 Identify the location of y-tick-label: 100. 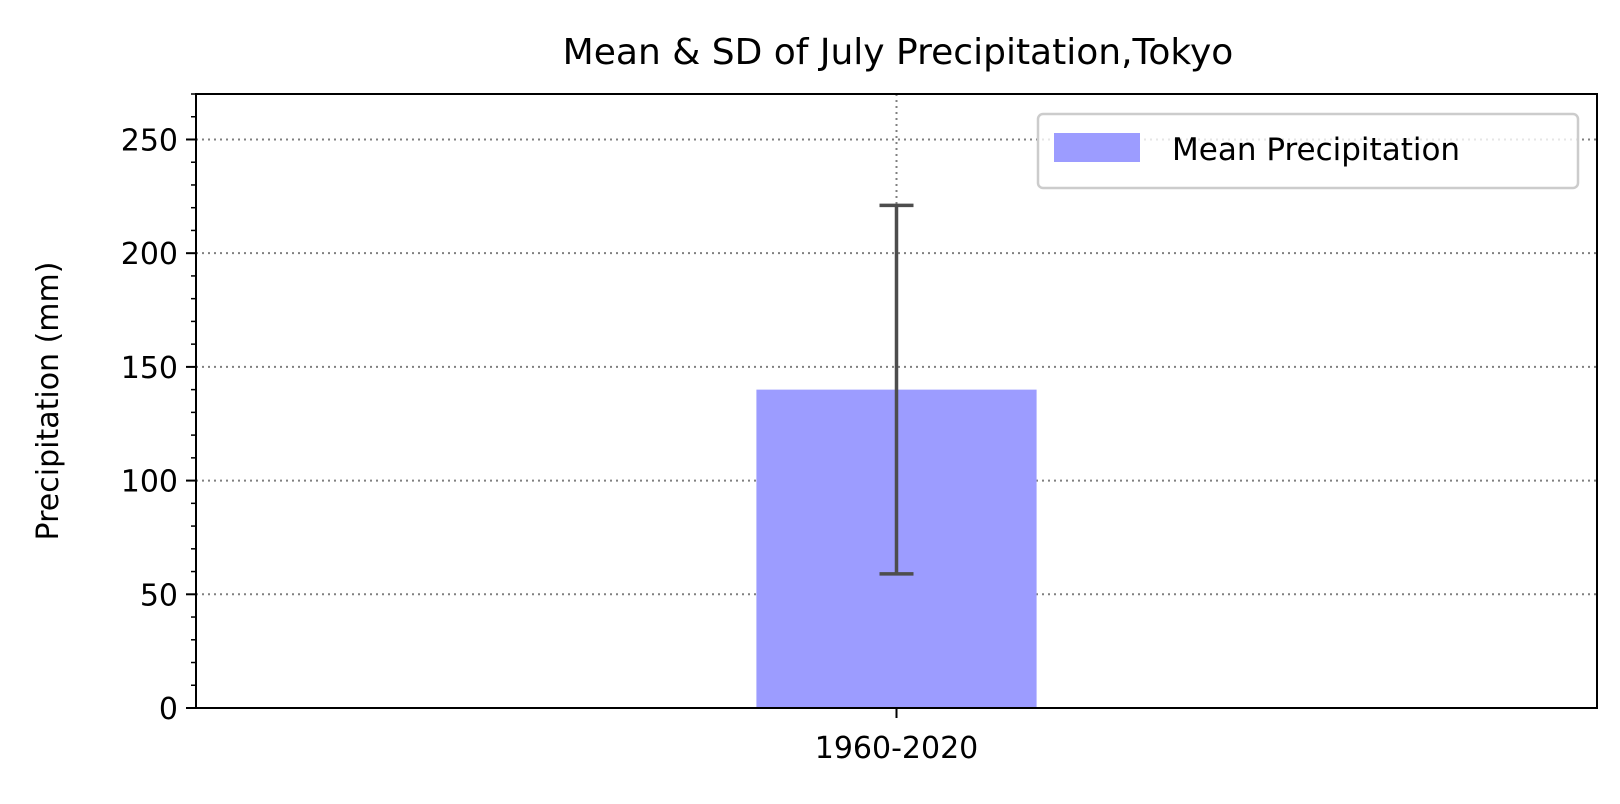
(149, 482).